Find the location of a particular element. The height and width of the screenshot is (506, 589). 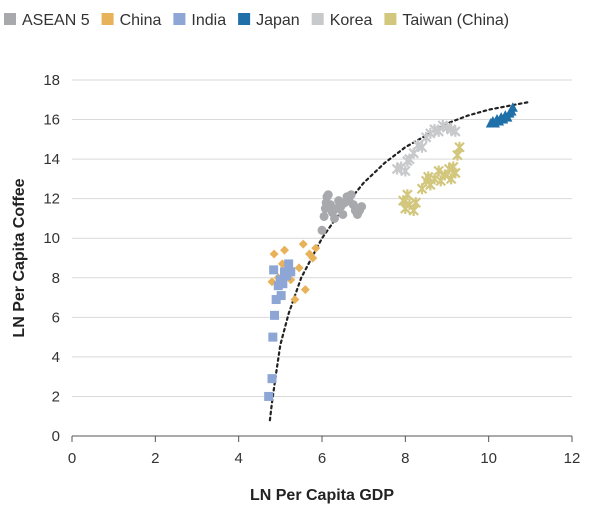

legend-item-japan: Japan is located at coordinates (269, 20).